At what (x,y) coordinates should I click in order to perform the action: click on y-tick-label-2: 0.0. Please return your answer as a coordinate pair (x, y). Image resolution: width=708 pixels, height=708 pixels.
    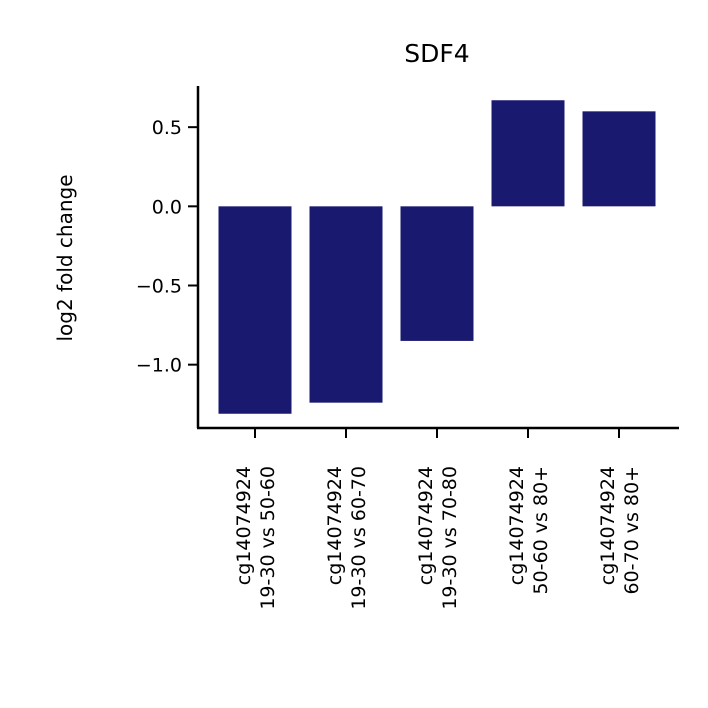
    Looking at the image, I should click on (167, 207).